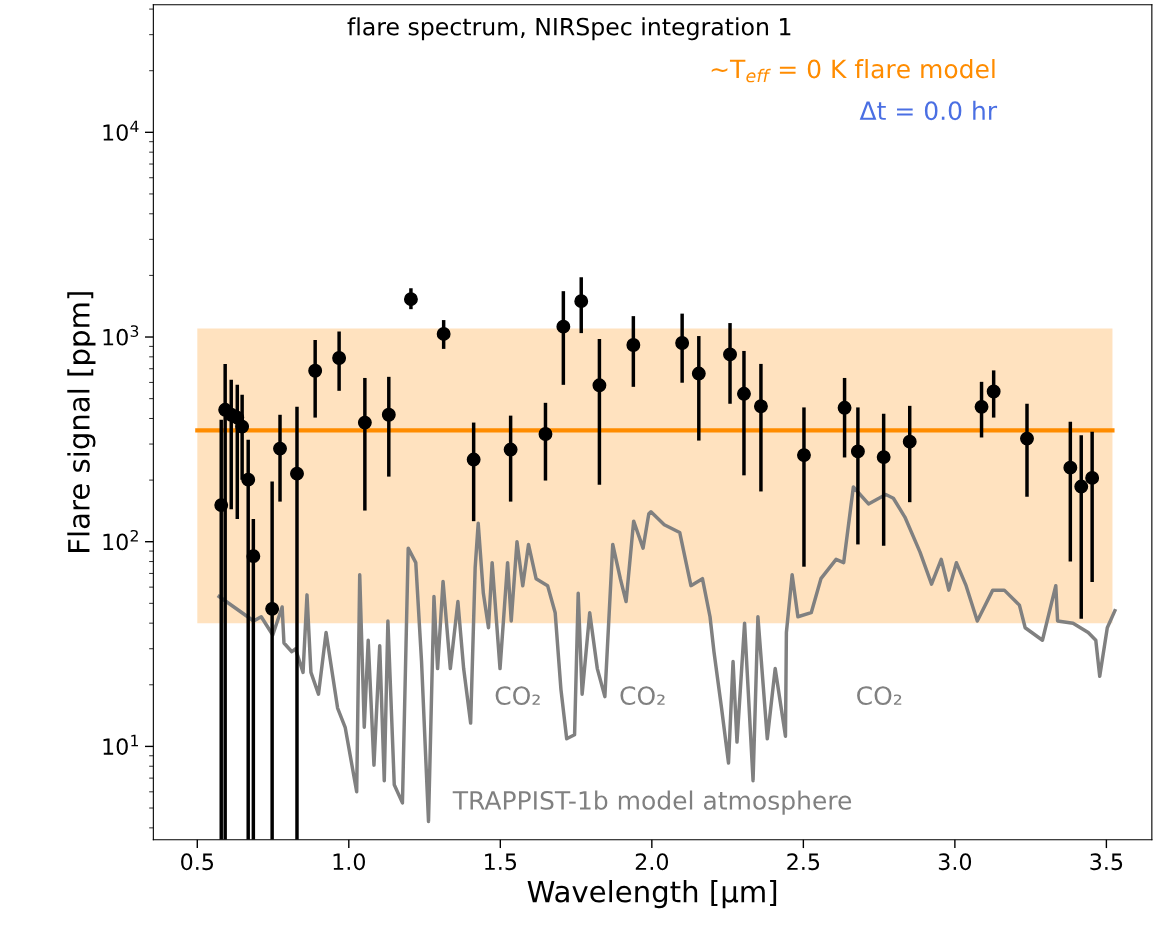 The height and width of the screenshot is (951, 1153). Describe the element at coordinates (120, 745) in the screenshot. I see `y-tick-label: 10$^{1}$` at that location.